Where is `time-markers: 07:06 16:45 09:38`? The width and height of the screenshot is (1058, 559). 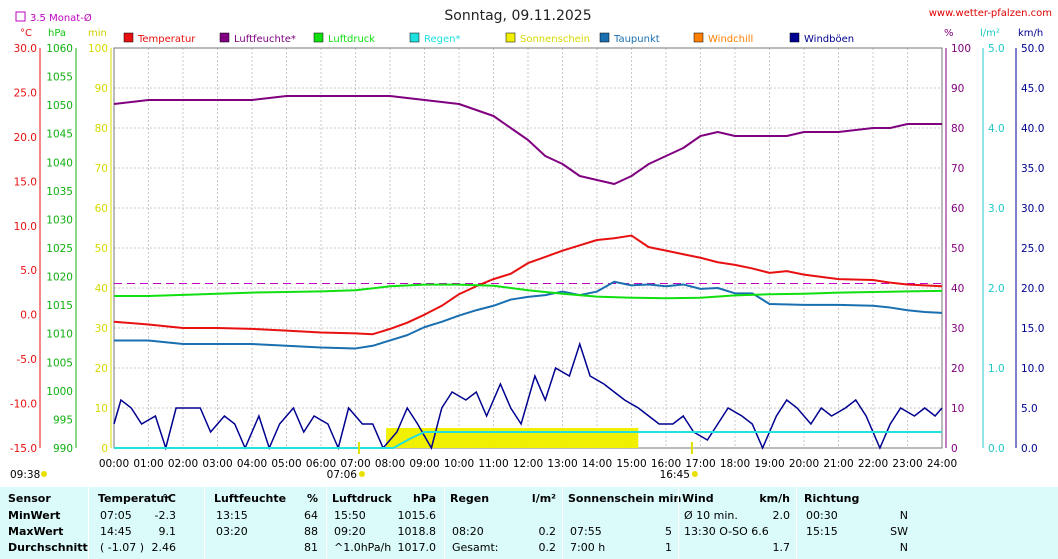
time-markers: 07:06 16:45 09:38 is located at coordinates (354, 461).